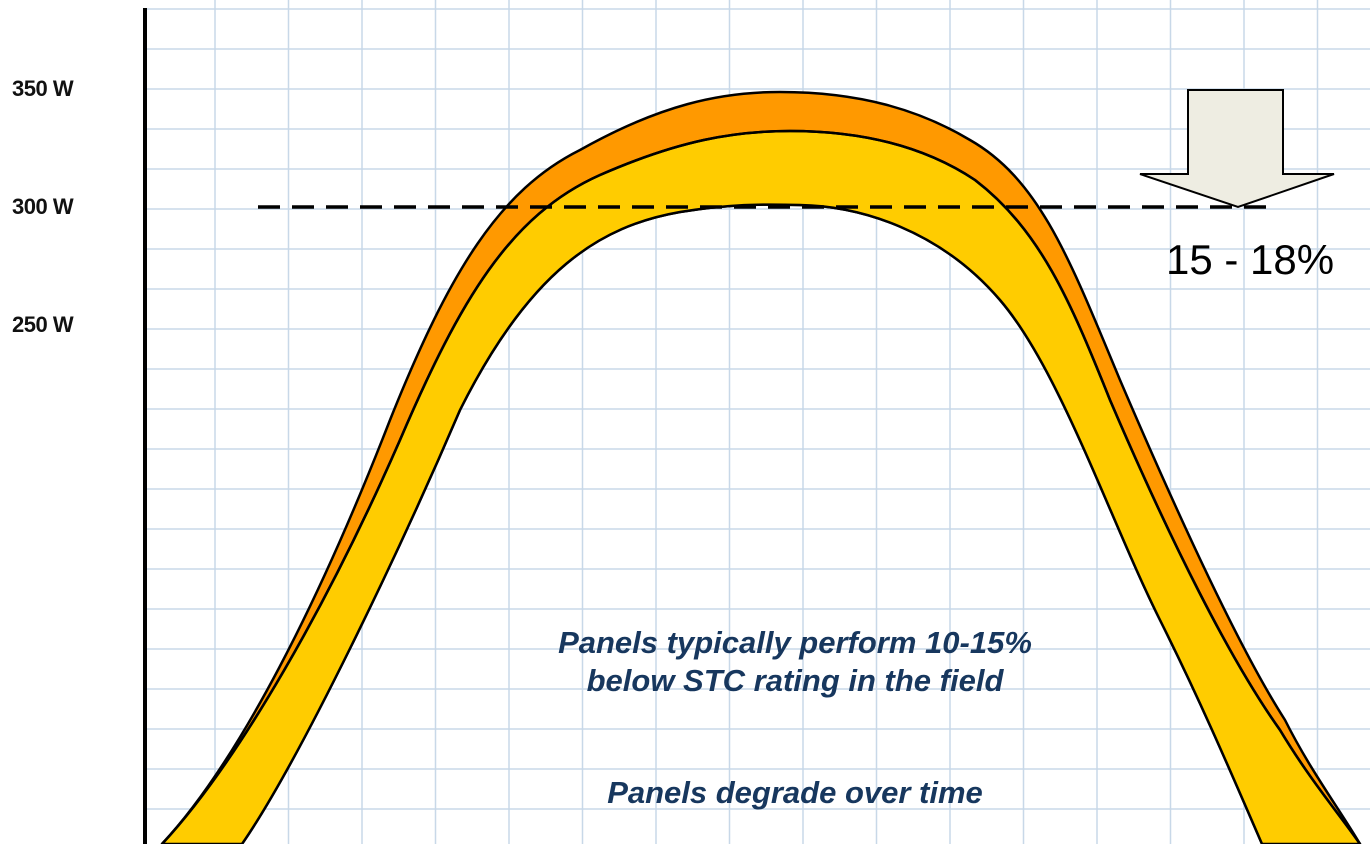 The height and width of the screenshot is (844, 1370). Describe the element at coordinates (43, 88) in the screenshot. I see `y-tick-label-350: 350 W` at that location.